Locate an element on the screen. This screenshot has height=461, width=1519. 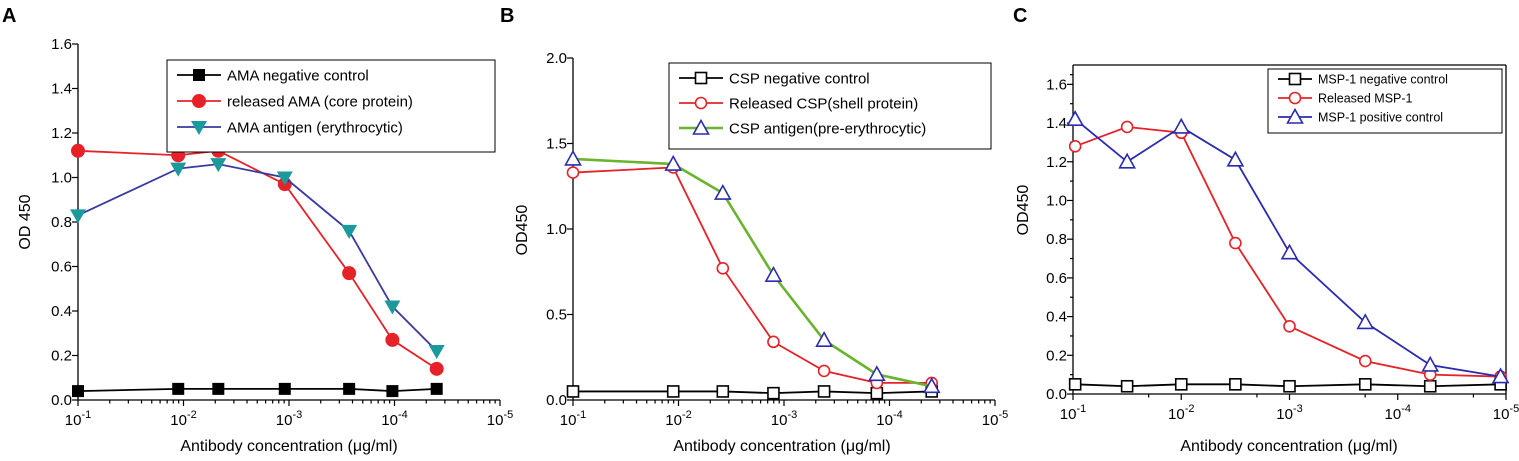
legend-label: AMA negative control is located at coordinates (298, 75).